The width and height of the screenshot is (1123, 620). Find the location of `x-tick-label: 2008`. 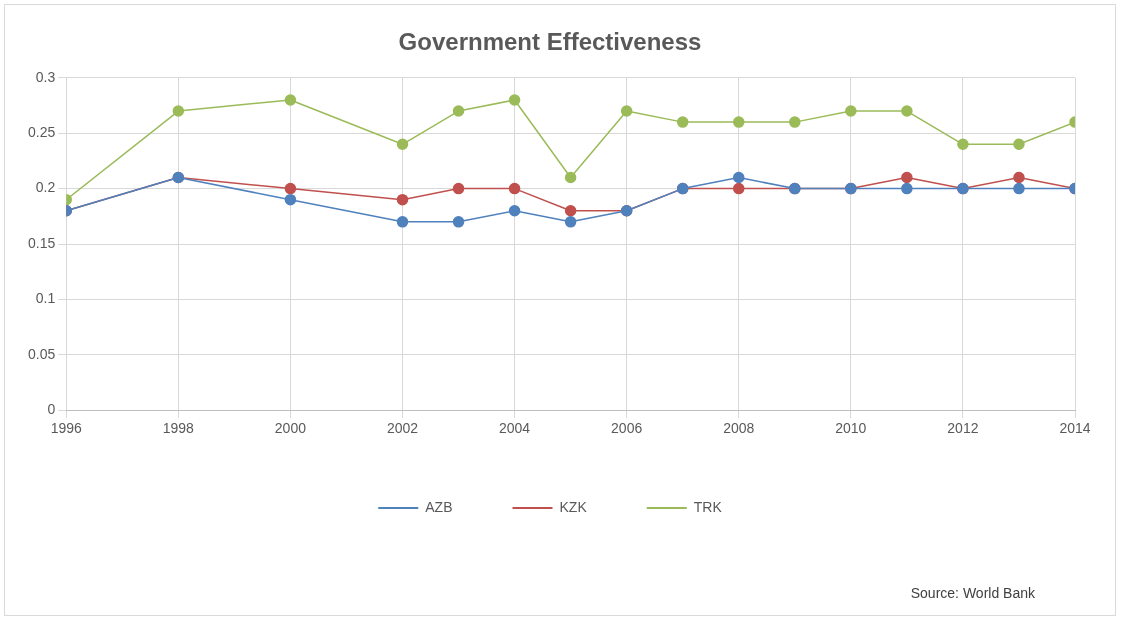

x-tick-label: 2008 is located at coordinates (739, 428).